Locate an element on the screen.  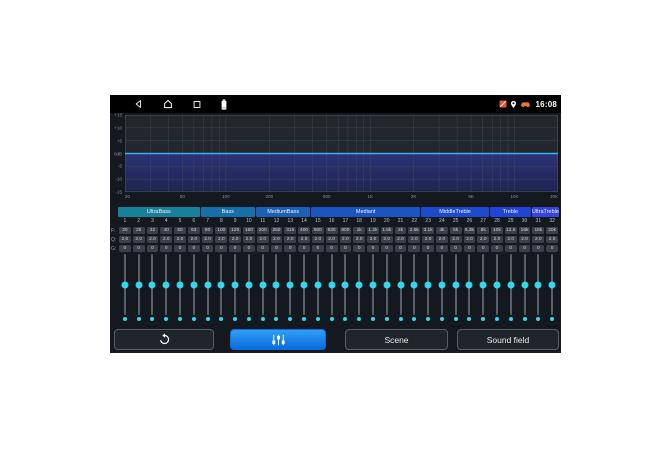
band-group-middletreble: MiddleTreble is located at coordinates (455, 212).